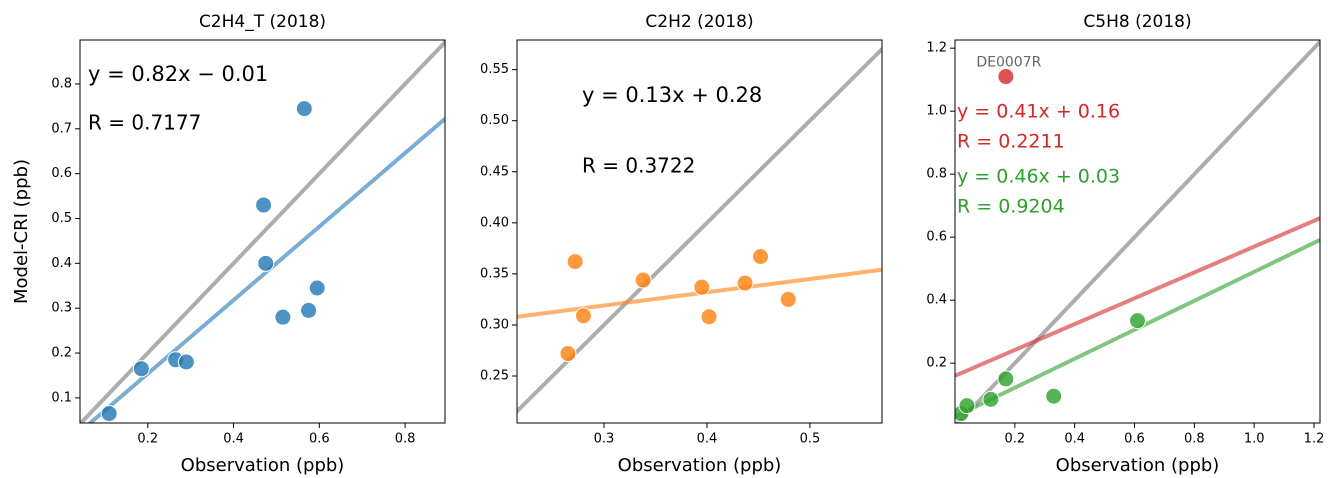  Describe the element at coordinates (494, 324) in the screenshot. I see `y-tick-label: 0.30` at that location.